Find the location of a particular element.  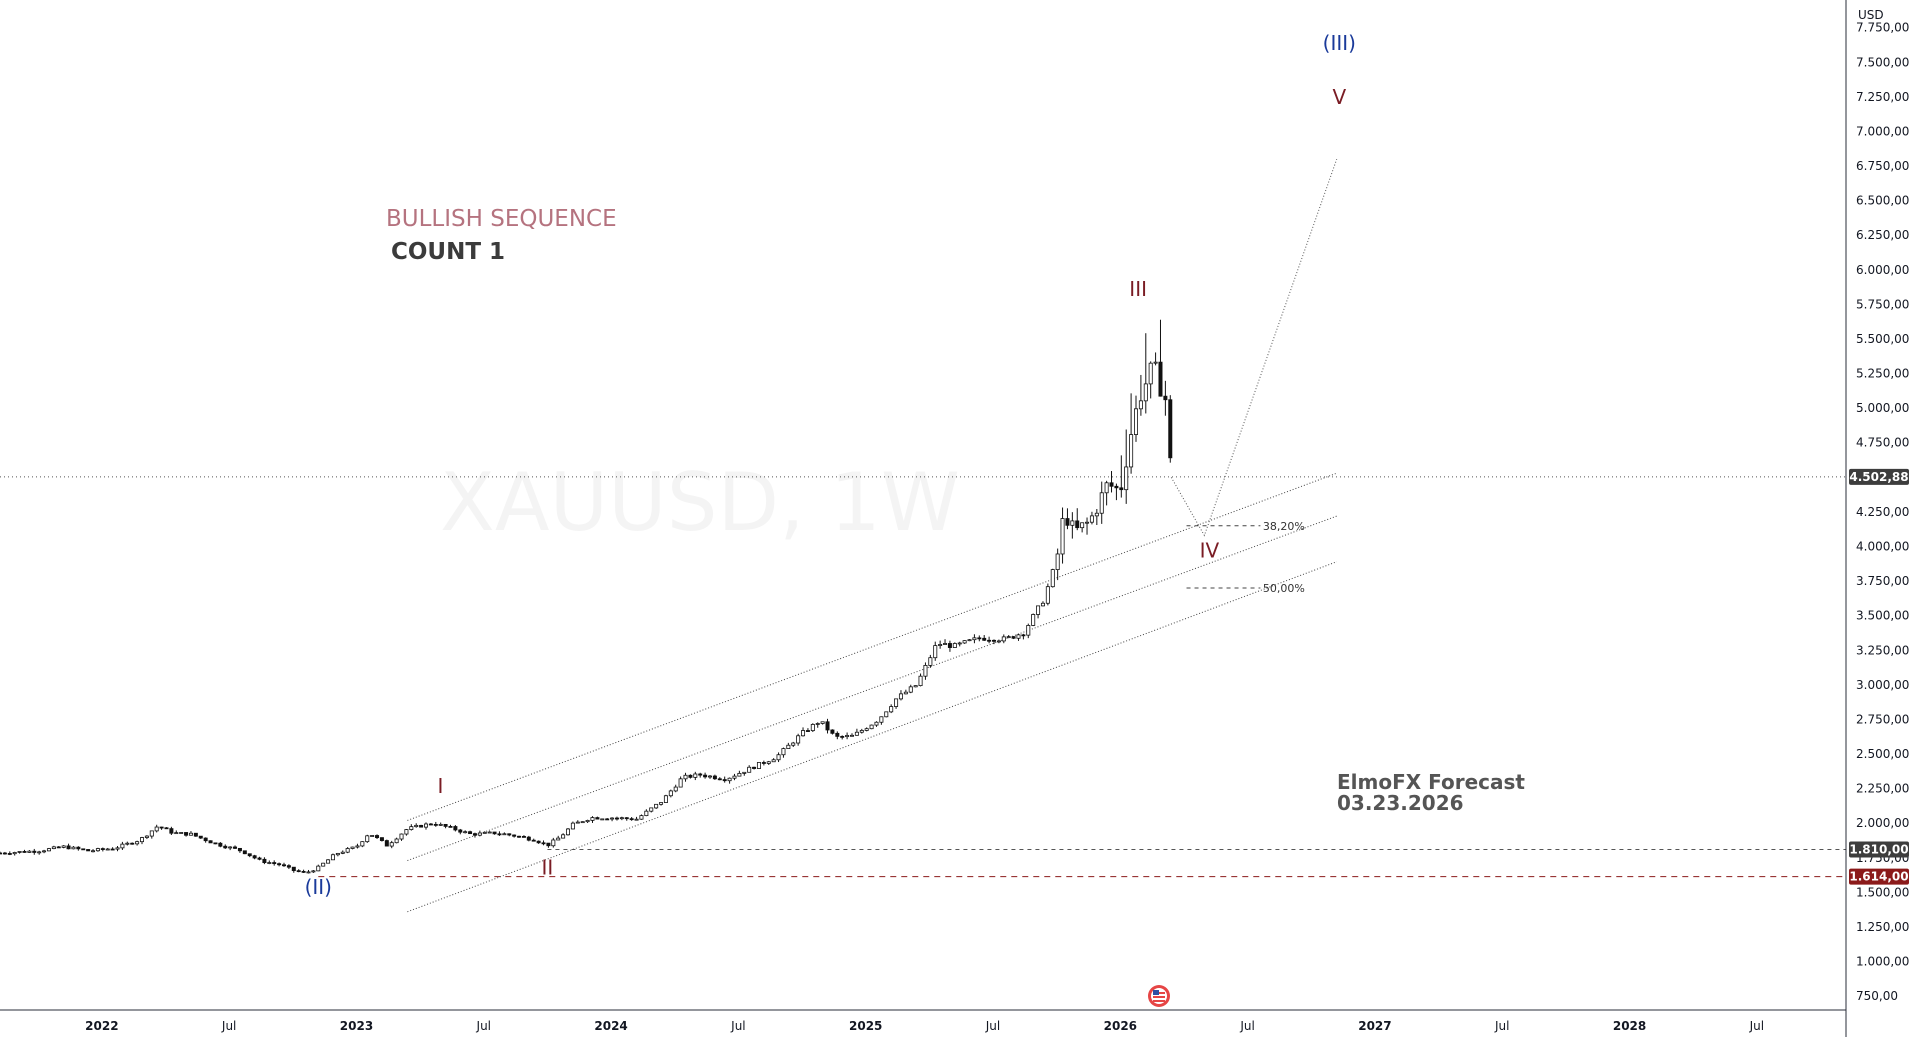

wave-label: I is located at coordinates (441, 786).